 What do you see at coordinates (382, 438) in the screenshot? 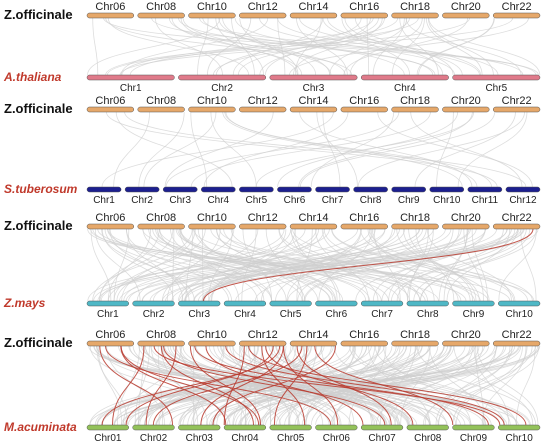
I see `bottom-chromosome-label: Chr07` at bounding box center [382, 438].